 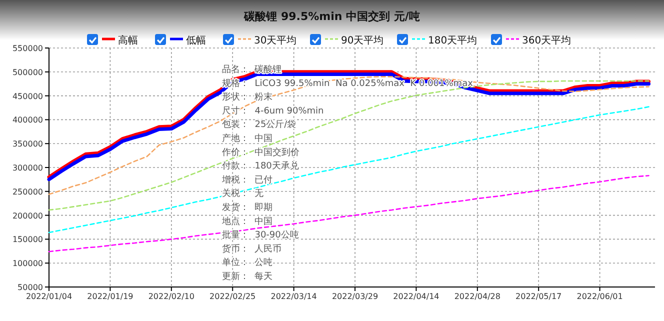 I want to click on y-tick-label: 300000, so click(x=27, y=168).